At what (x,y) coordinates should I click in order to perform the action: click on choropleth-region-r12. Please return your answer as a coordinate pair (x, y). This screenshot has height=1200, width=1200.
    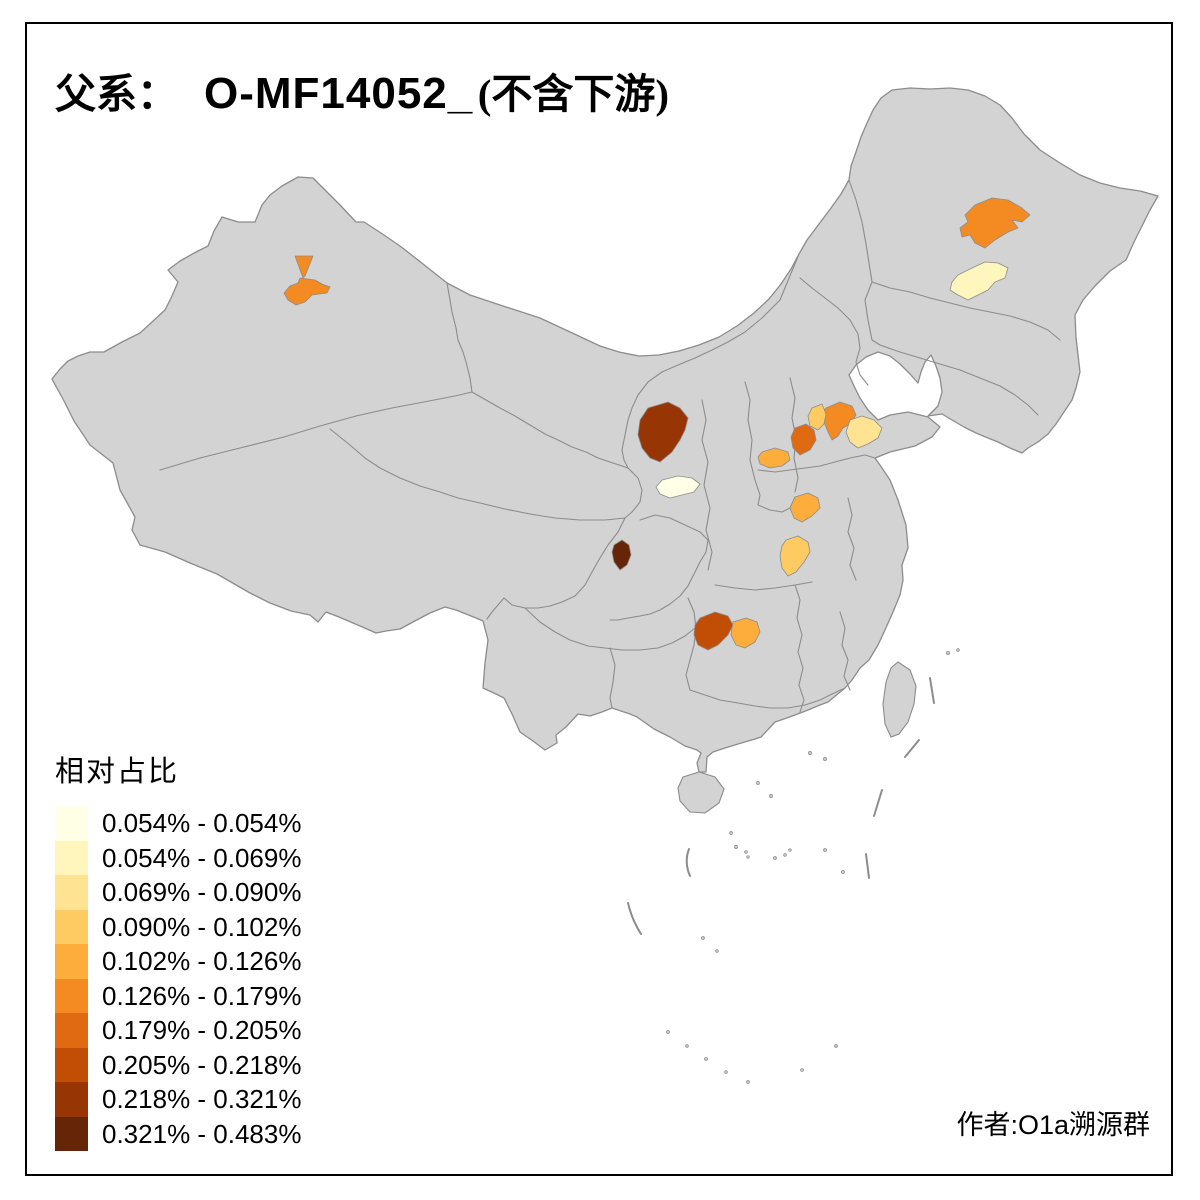
    Looking at the image, I should click on (805, 507).